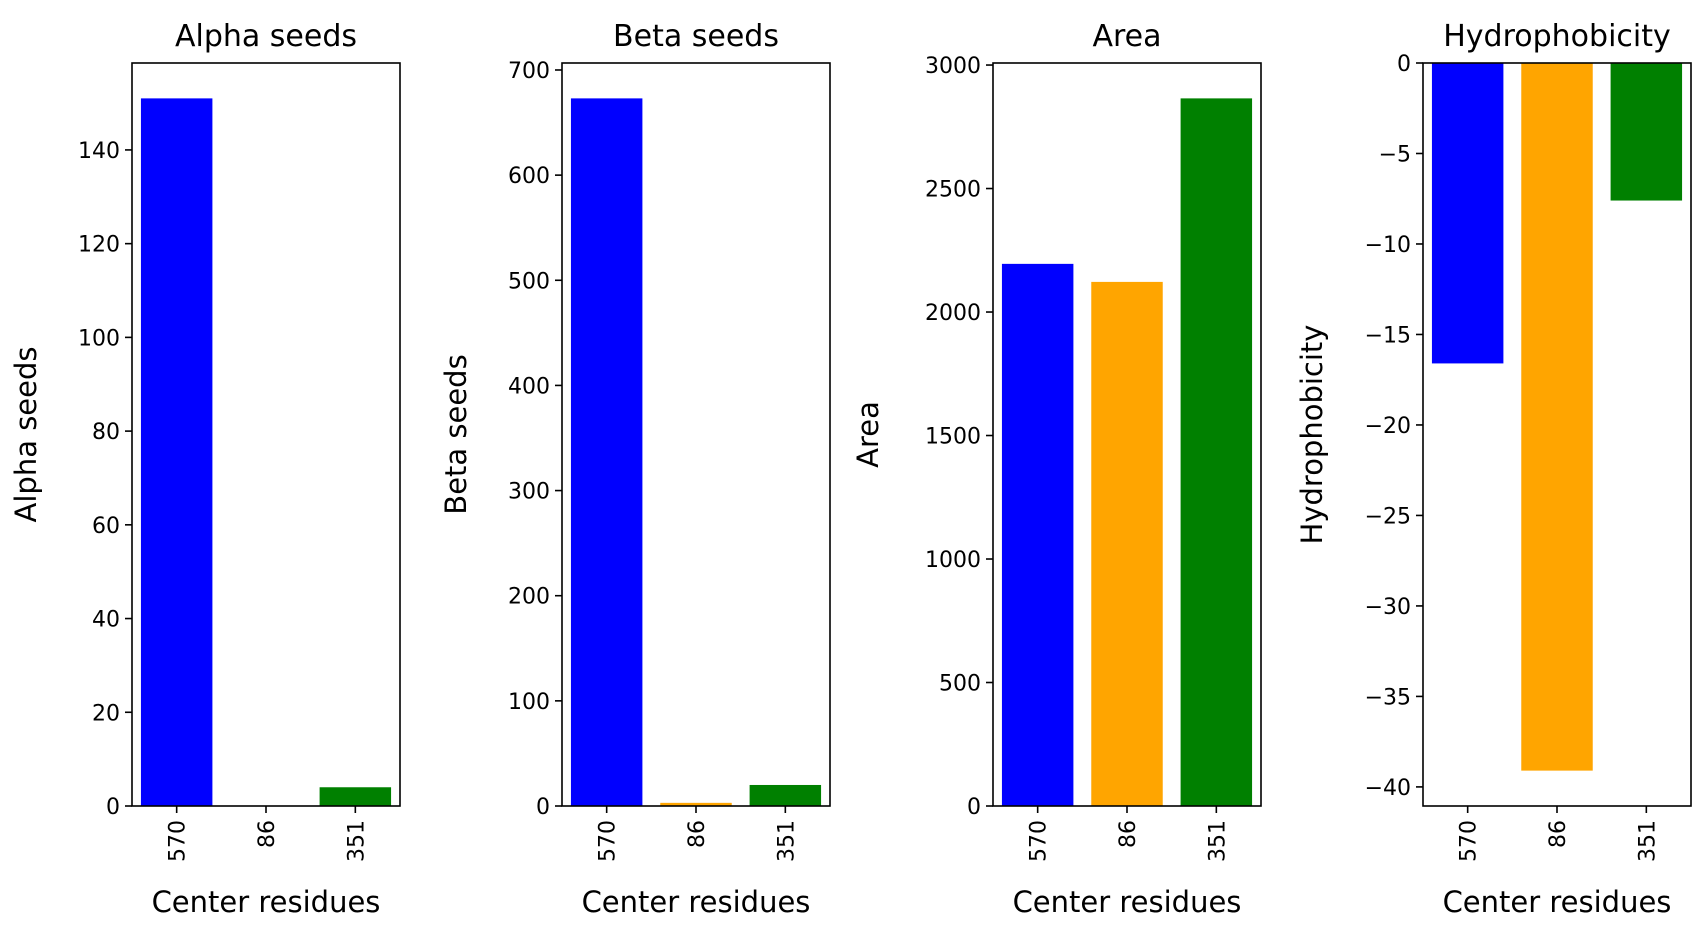 This screenshot has width=1706, height=937. What do you see at coordinates (1388, 516) in the screenshot?
I see `y-tick-label: −25` at bounding box center [1388, 516].